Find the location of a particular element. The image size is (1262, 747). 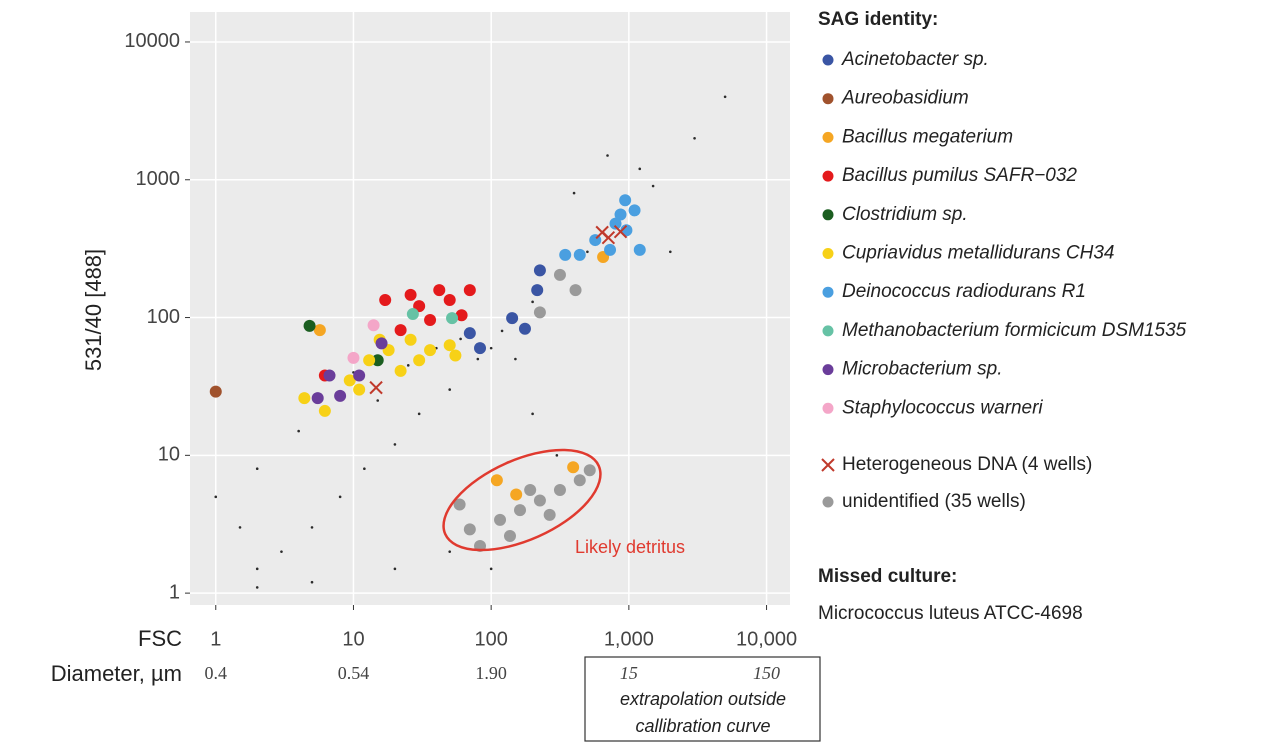

diameter-tick-label: 0.54 is located at coordinates (354, 673).